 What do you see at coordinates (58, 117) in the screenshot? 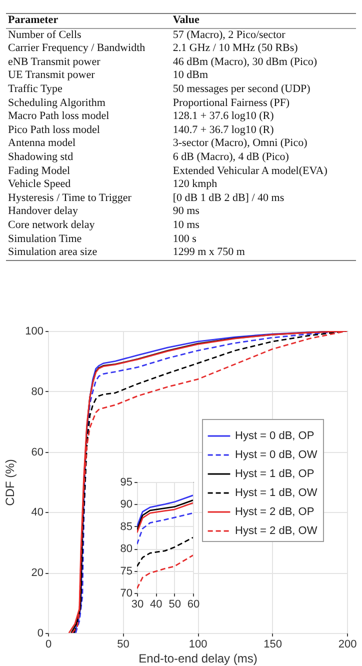
I see `text: Macro Path loss model` at bounding box center [58, 117].